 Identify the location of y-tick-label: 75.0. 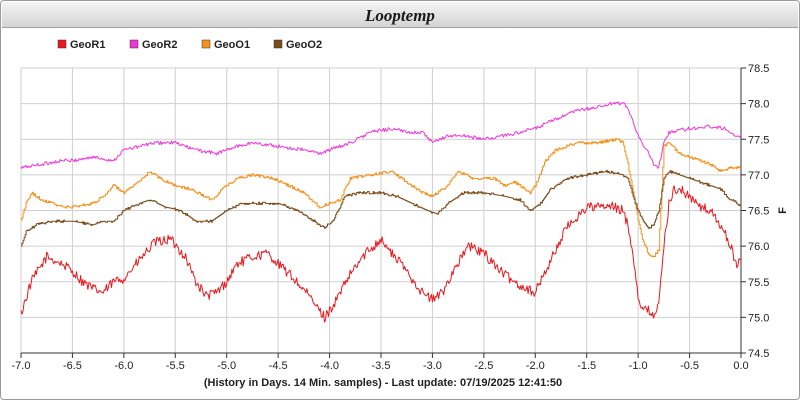
(758, 318).